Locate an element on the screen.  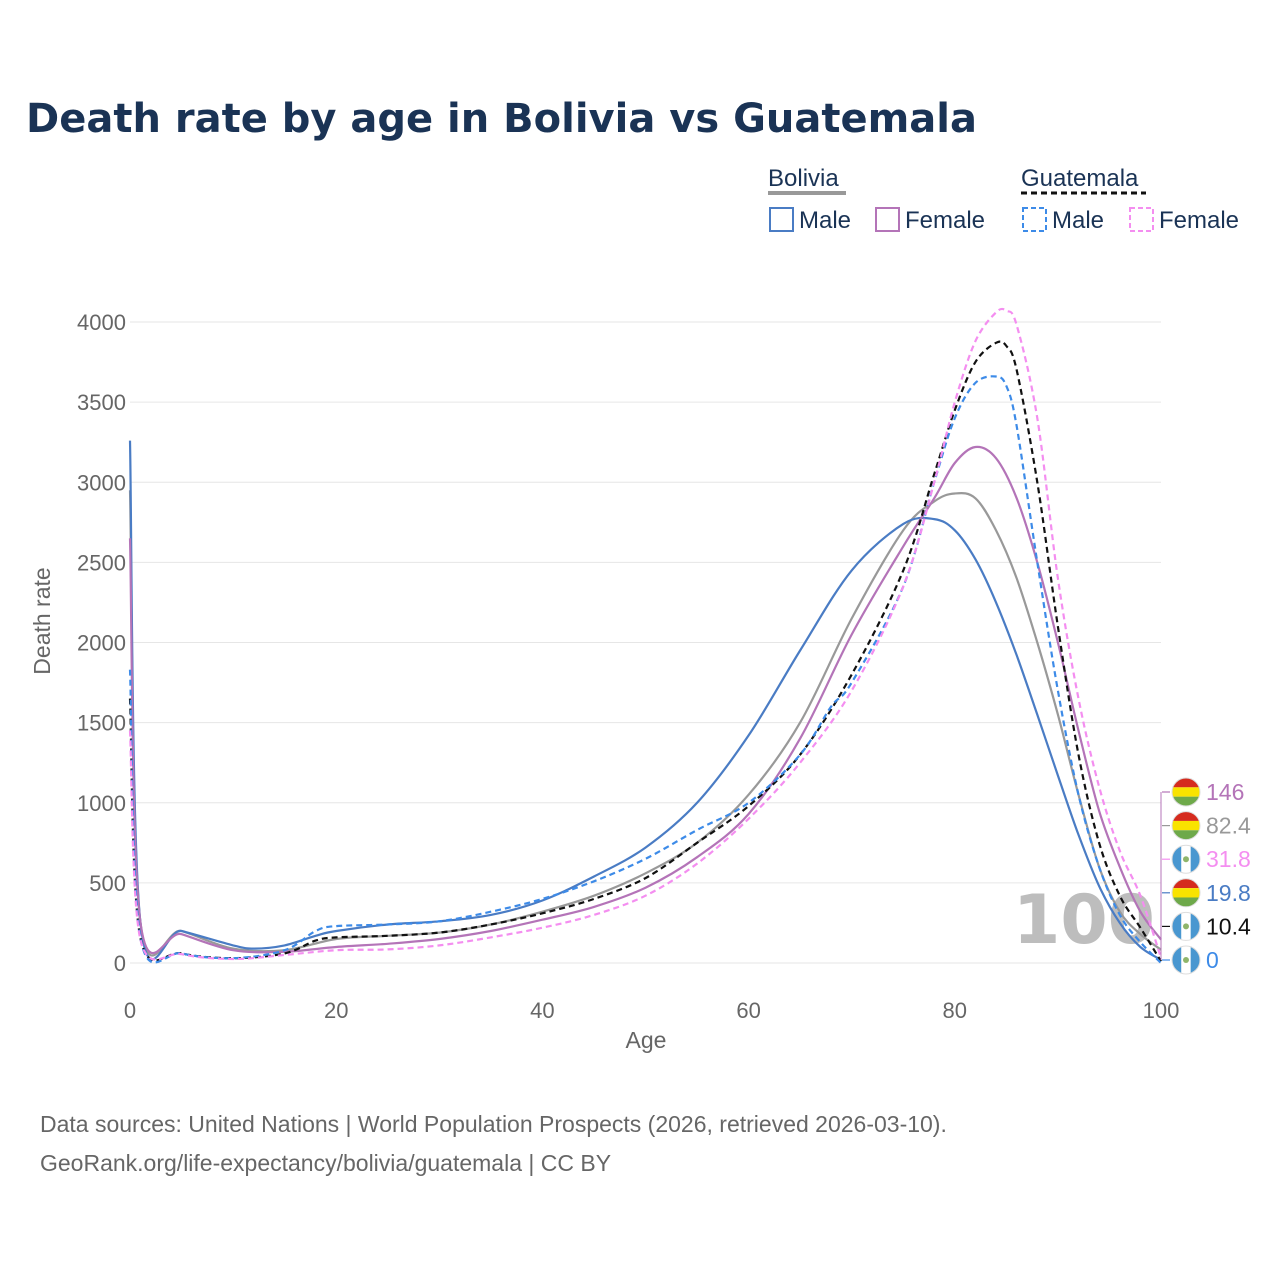
age-watermark: 100 is located at coordinates (1084, 920).